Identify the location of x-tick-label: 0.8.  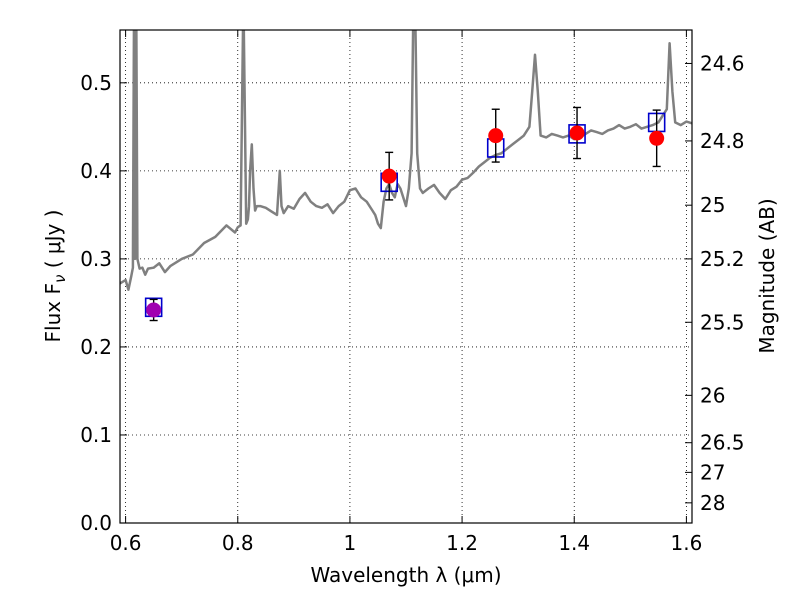
(238, 543).